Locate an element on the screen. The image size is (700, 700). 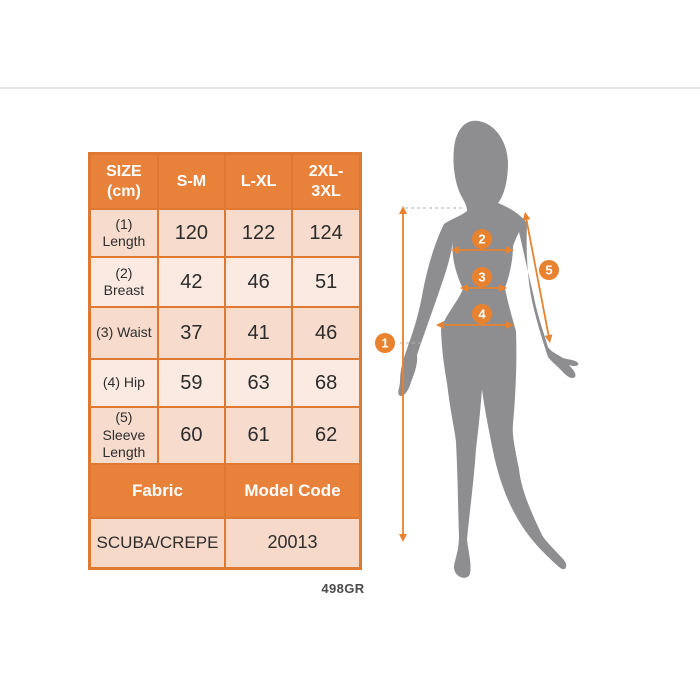
measurement-value: 37 is located at coordinates (191, 333).